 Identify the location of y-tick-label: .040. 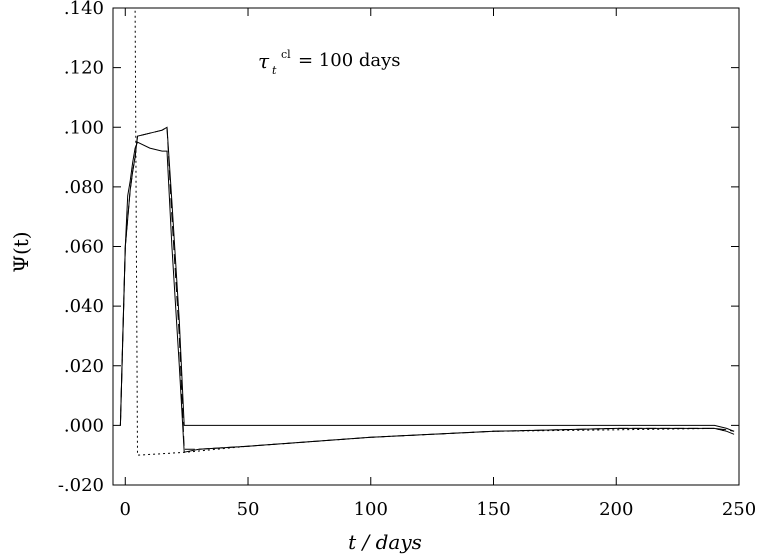
(84, 306).